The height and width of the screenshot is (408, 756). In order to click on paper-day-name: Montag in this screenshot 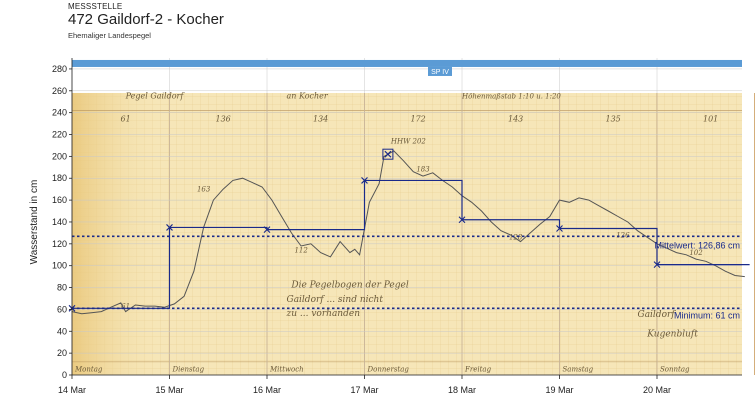, I will do `click(88, 370)`.